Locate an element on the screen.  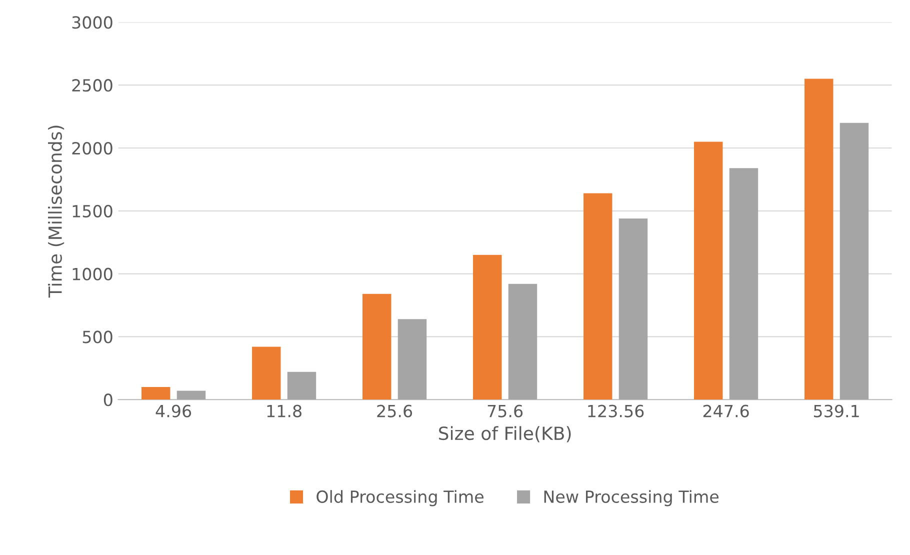
y-axis-title: Time (Milliseconds) is located at coordinates (56, 212).